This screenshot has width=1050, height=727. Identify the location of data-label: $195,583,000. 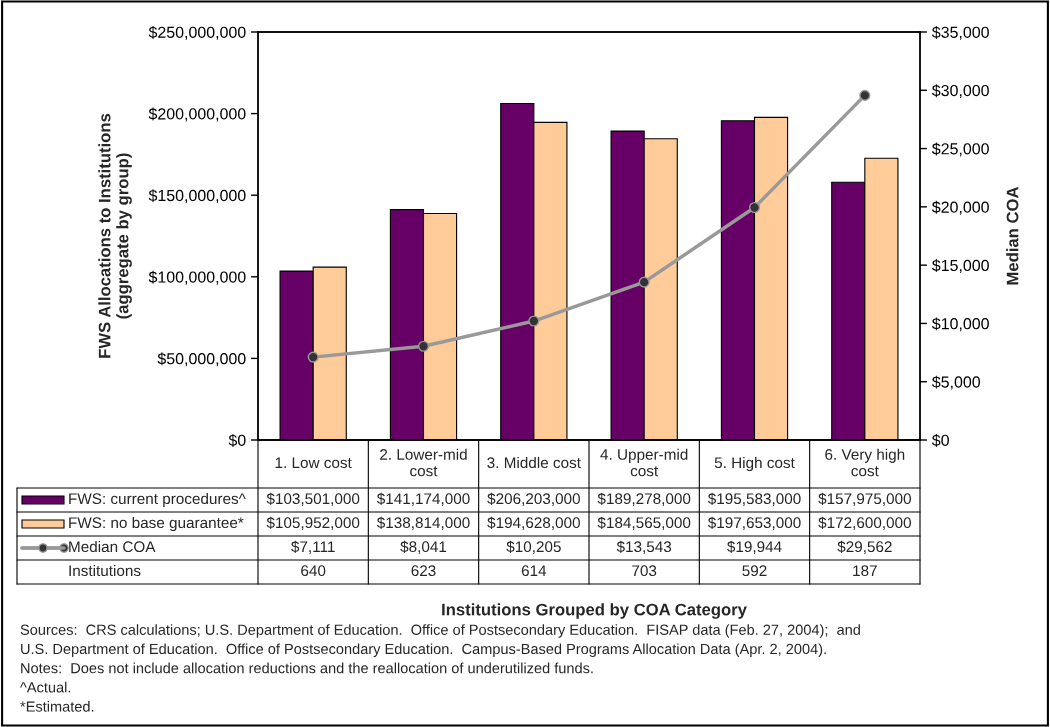
(754, 499).